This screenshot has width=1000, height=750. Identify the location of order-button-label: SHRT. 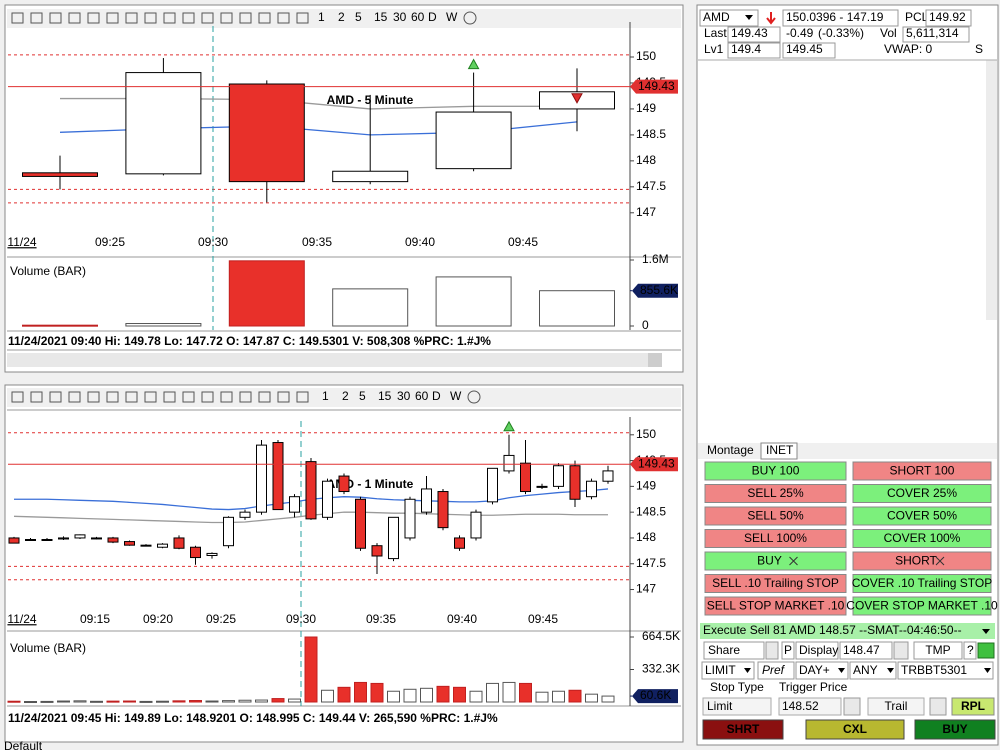
(743, 729).